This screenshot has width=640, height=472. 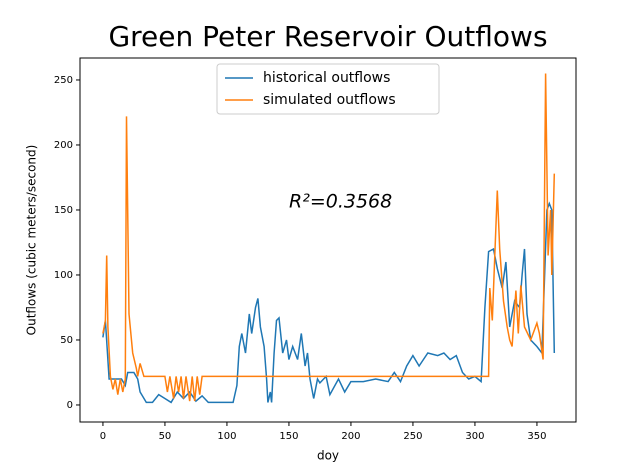 I want to click on legend-box, so click(x=328, y=89).